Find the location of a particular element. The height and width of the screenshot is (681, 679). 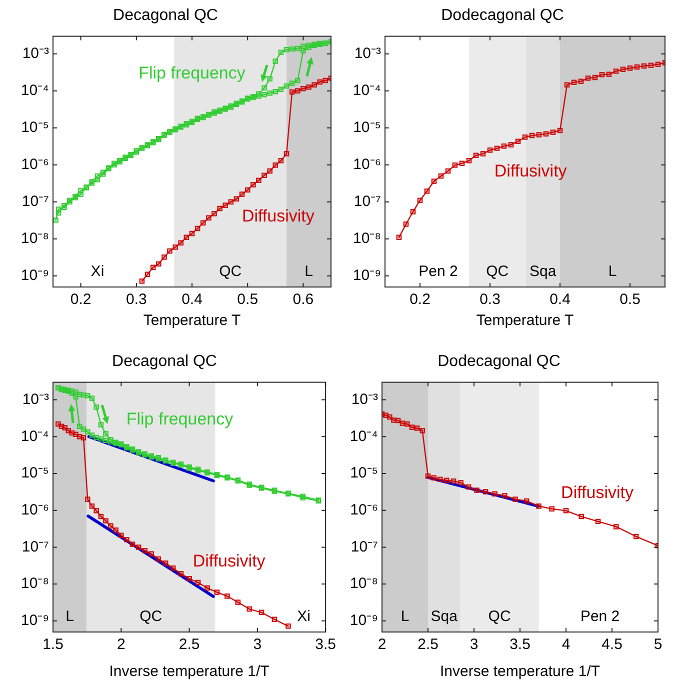

x-tick-label: 4 is located at coordinates (566, 645).